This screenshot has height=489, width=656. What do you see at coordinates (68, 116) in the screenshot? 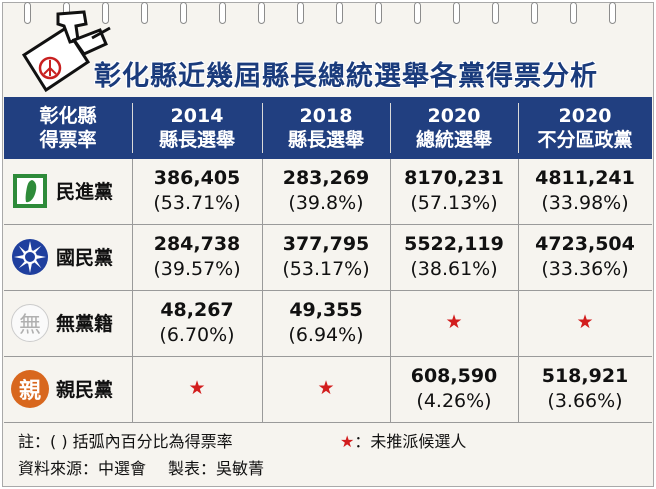
I see `header-line: 彰化縣` at bounding box center [68, 116].